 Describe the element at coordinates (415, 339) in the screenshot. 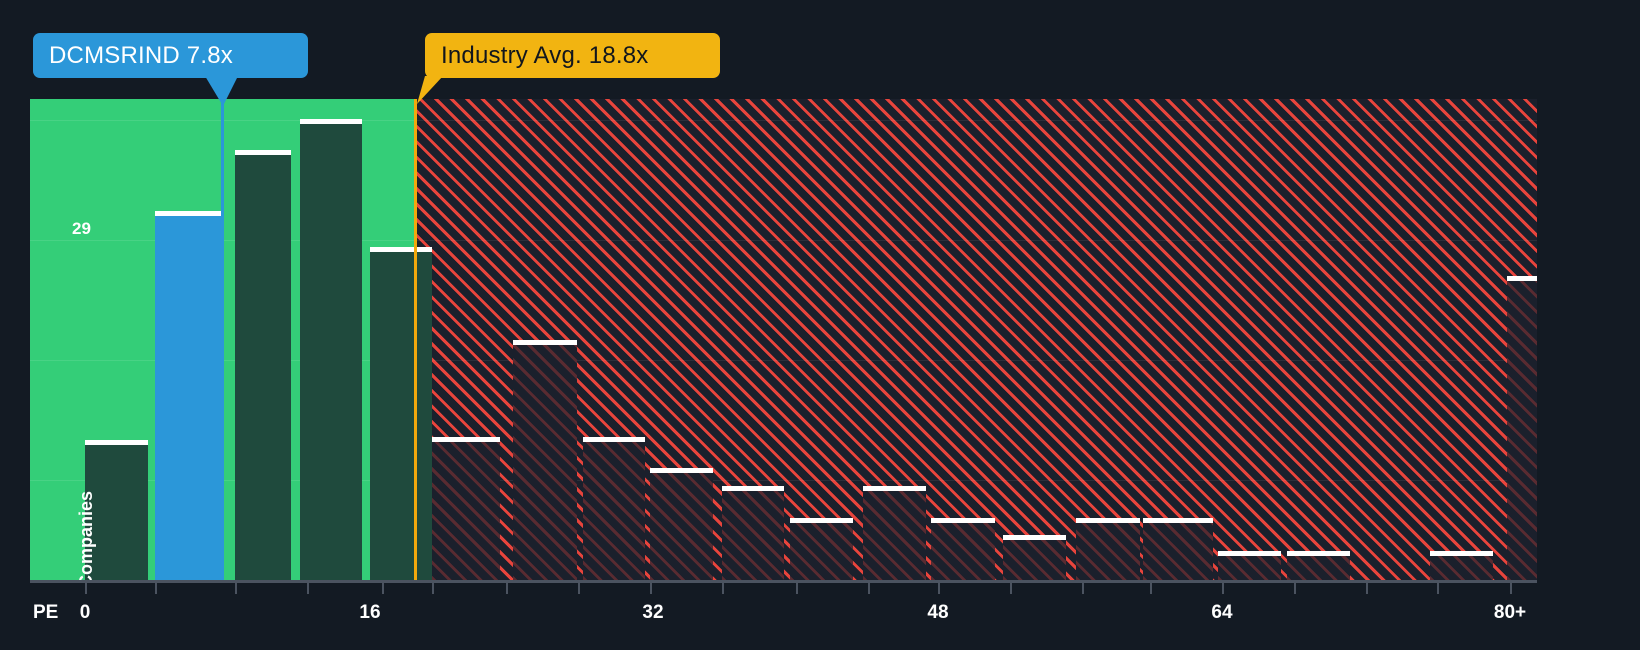

I see `industry-avg-pe-marker` at that location.